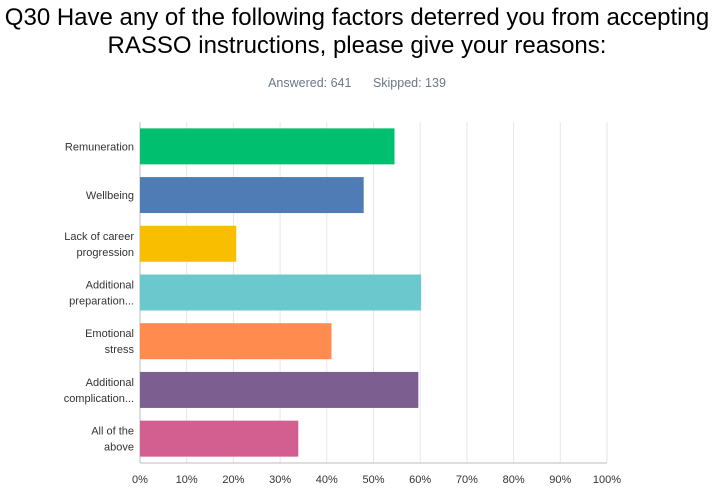 Image resolution: width=714 pixels, height=495 pixels. What do you see at coordinates (560, 480) in the screenshot?
I see `x-tick-label: 90%` at bounding box center [560, 480].